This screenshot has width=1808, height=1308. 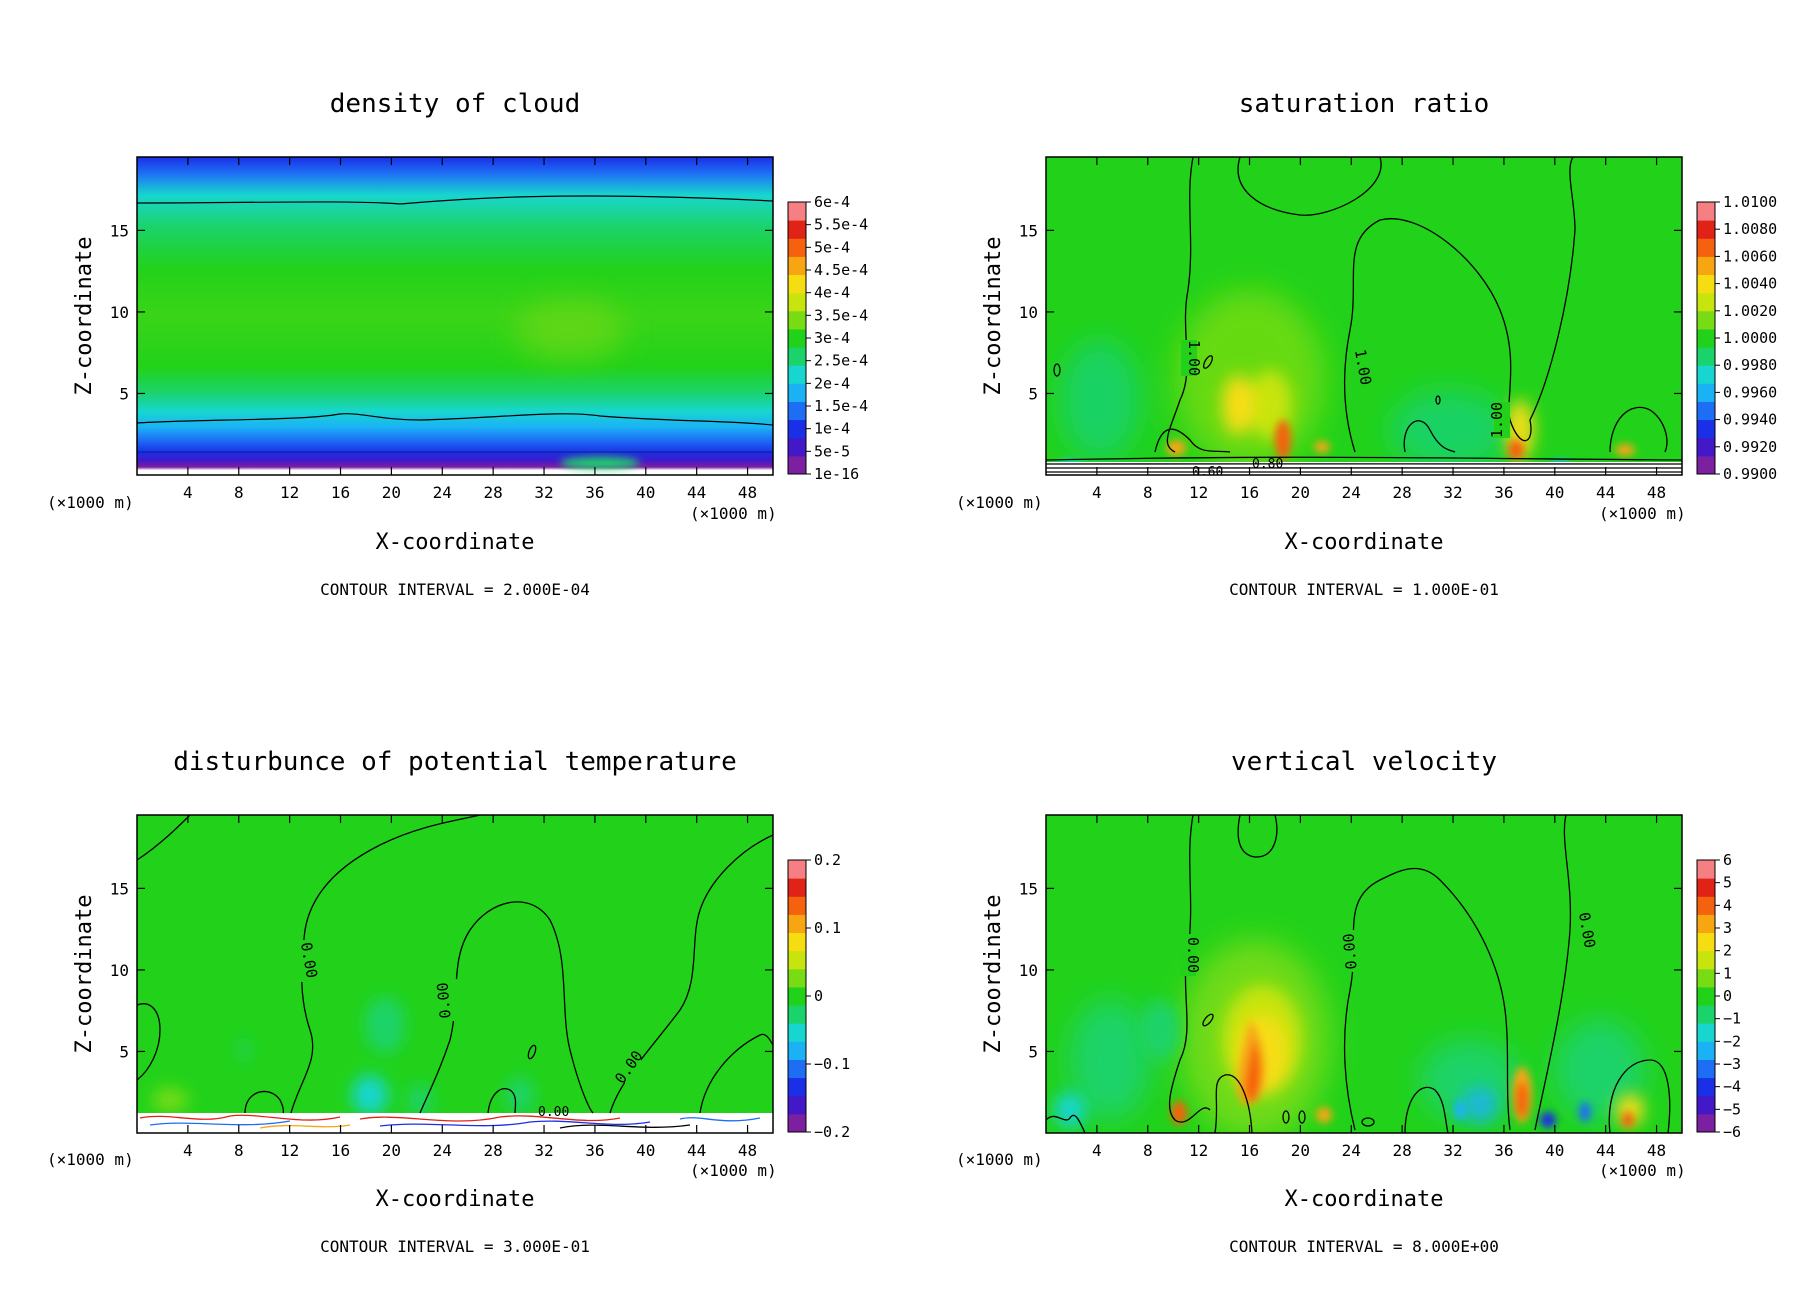 What do you see at coordinates (841, 315) in the screenshot?
I see `colorbar-label: 3.5e-4` at bounding box center [841, 315].